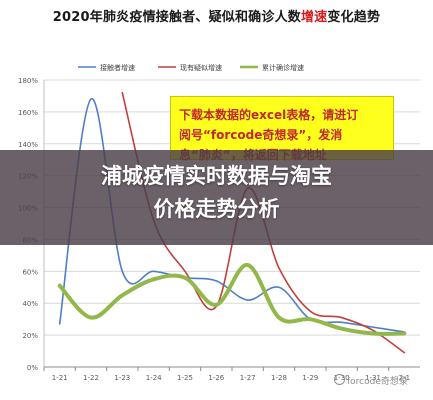 The height and width of the screenshot is (400, 433). Describe the element at coordinates (28, 81) in the screenshot. I see `y-tick-label: 180%` at that location.